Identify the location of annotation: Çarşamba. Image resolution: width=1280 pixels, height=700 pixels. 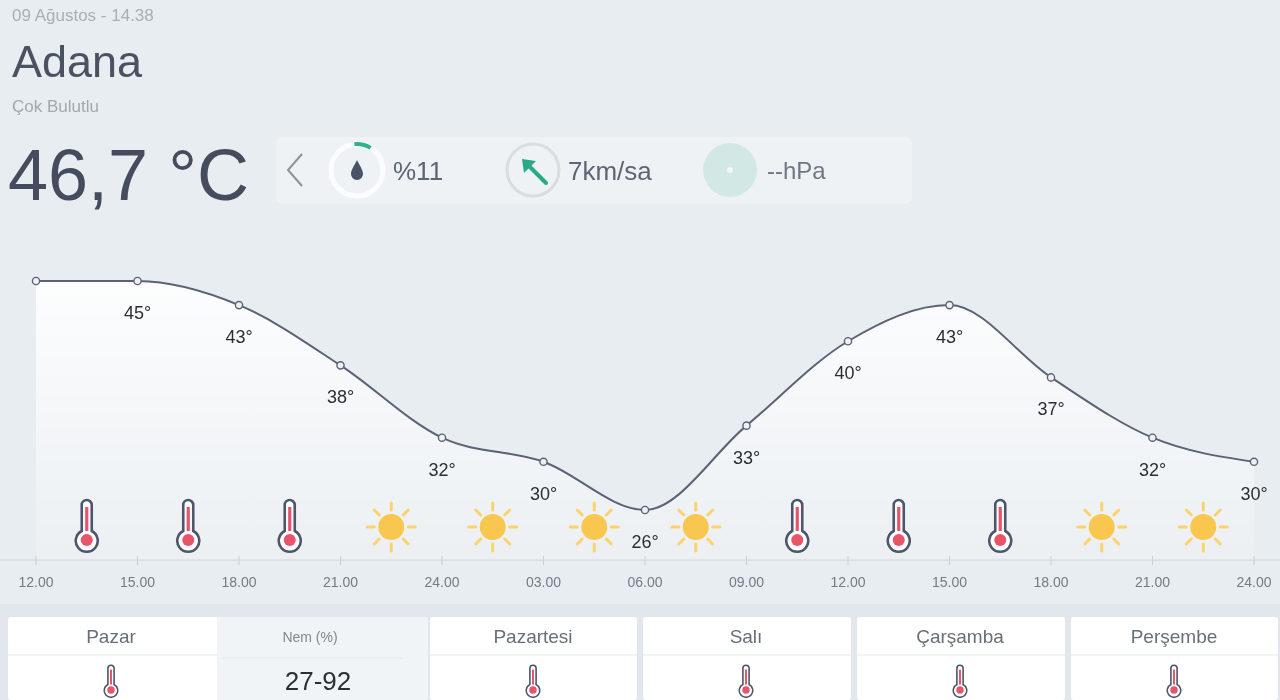
(960, 636).